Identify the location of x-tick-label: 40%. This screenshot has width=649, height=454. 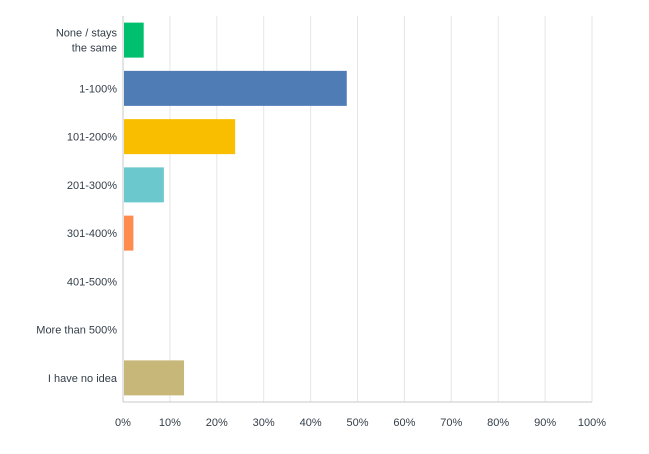
(311, 423).